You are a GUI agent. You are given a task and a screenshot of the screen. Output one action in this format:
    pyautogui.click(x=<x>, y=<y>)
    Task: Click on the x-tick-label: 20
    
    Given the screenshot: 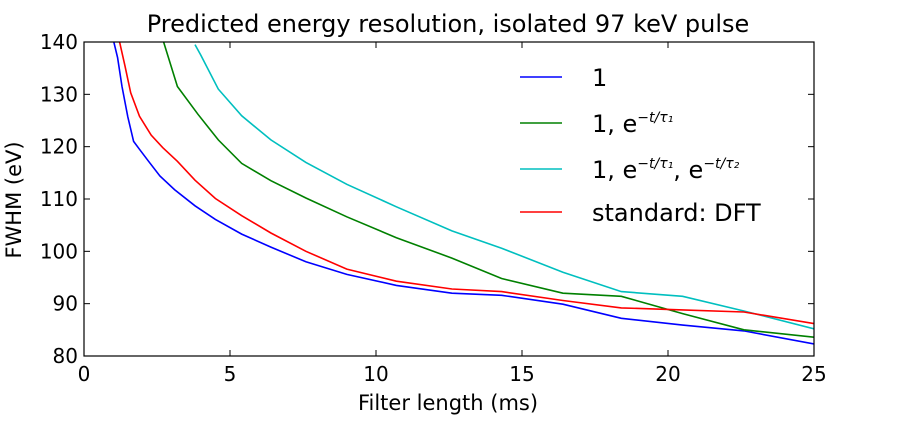 What is the action you would take?
    pyautogui.click(x=667, y=374)
    